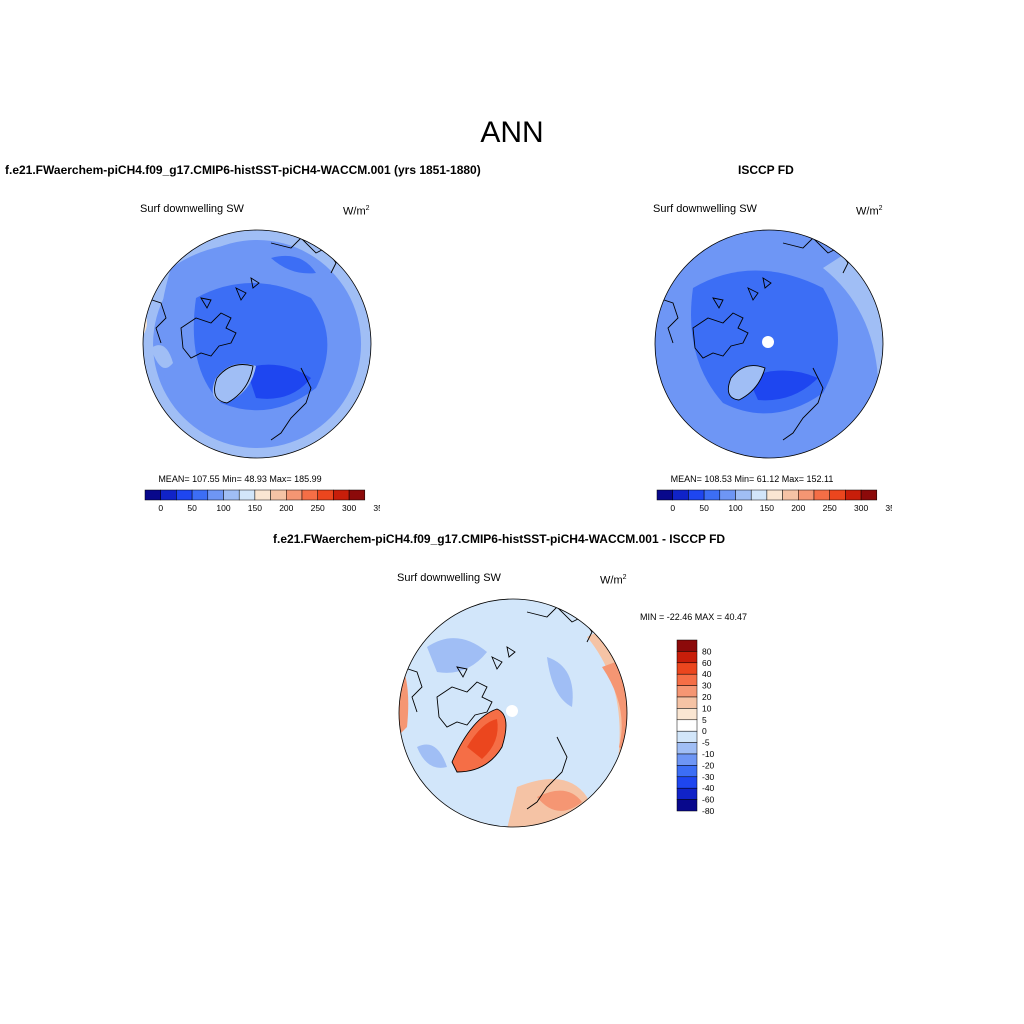 The height and width of the screenshot is (1024, 1024). Describe the element at coordinates (707, 697) in the screenshot. I see `colorbar-tick-label: 20` at that location.